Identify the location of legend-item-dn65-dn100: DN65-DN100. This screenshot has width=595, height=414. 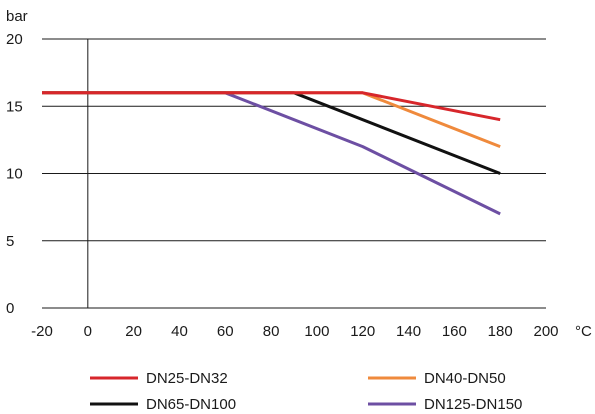
(163, 404).